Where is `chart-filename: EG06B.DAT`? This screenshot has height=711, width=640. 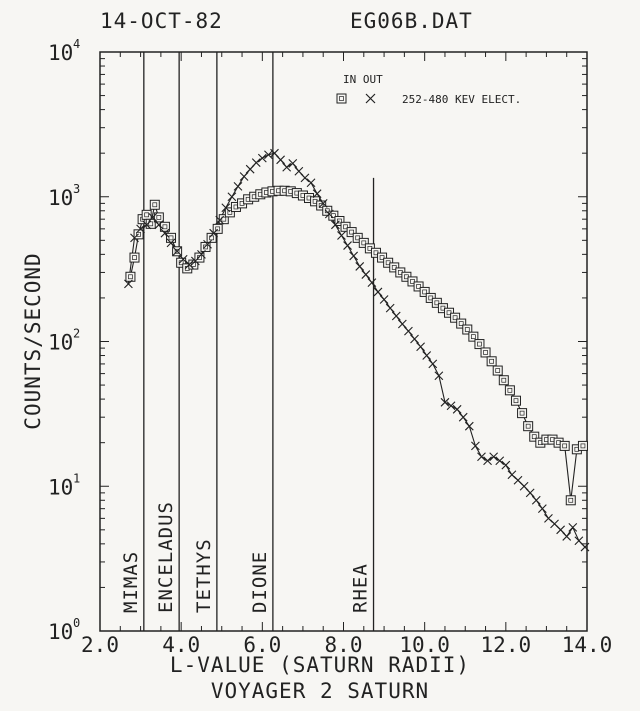 chart-filename: EG06B.DAT is located at coordinates (411, 21).